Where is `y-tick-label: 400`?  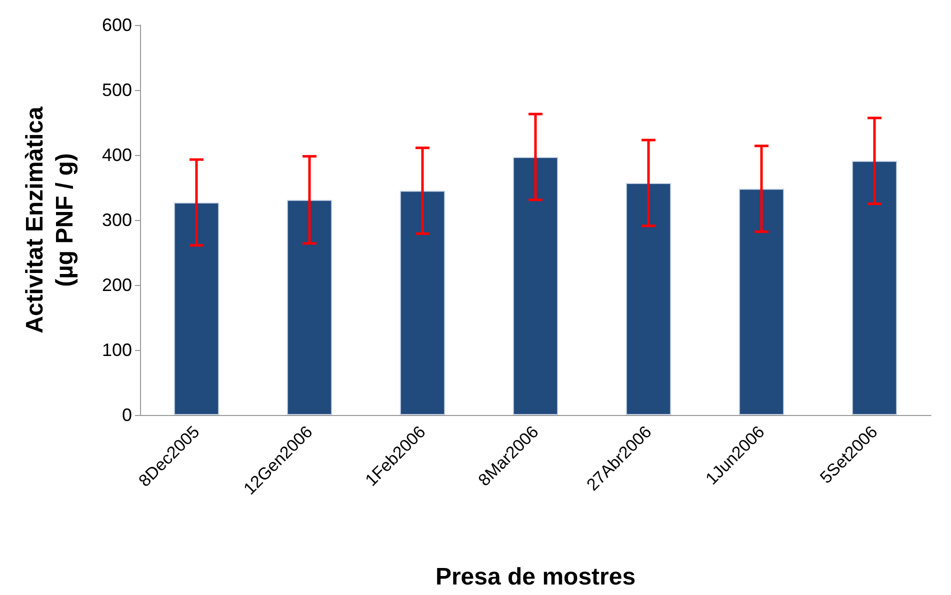
y-tick-label: 400 is located at coordinates (117, 155).